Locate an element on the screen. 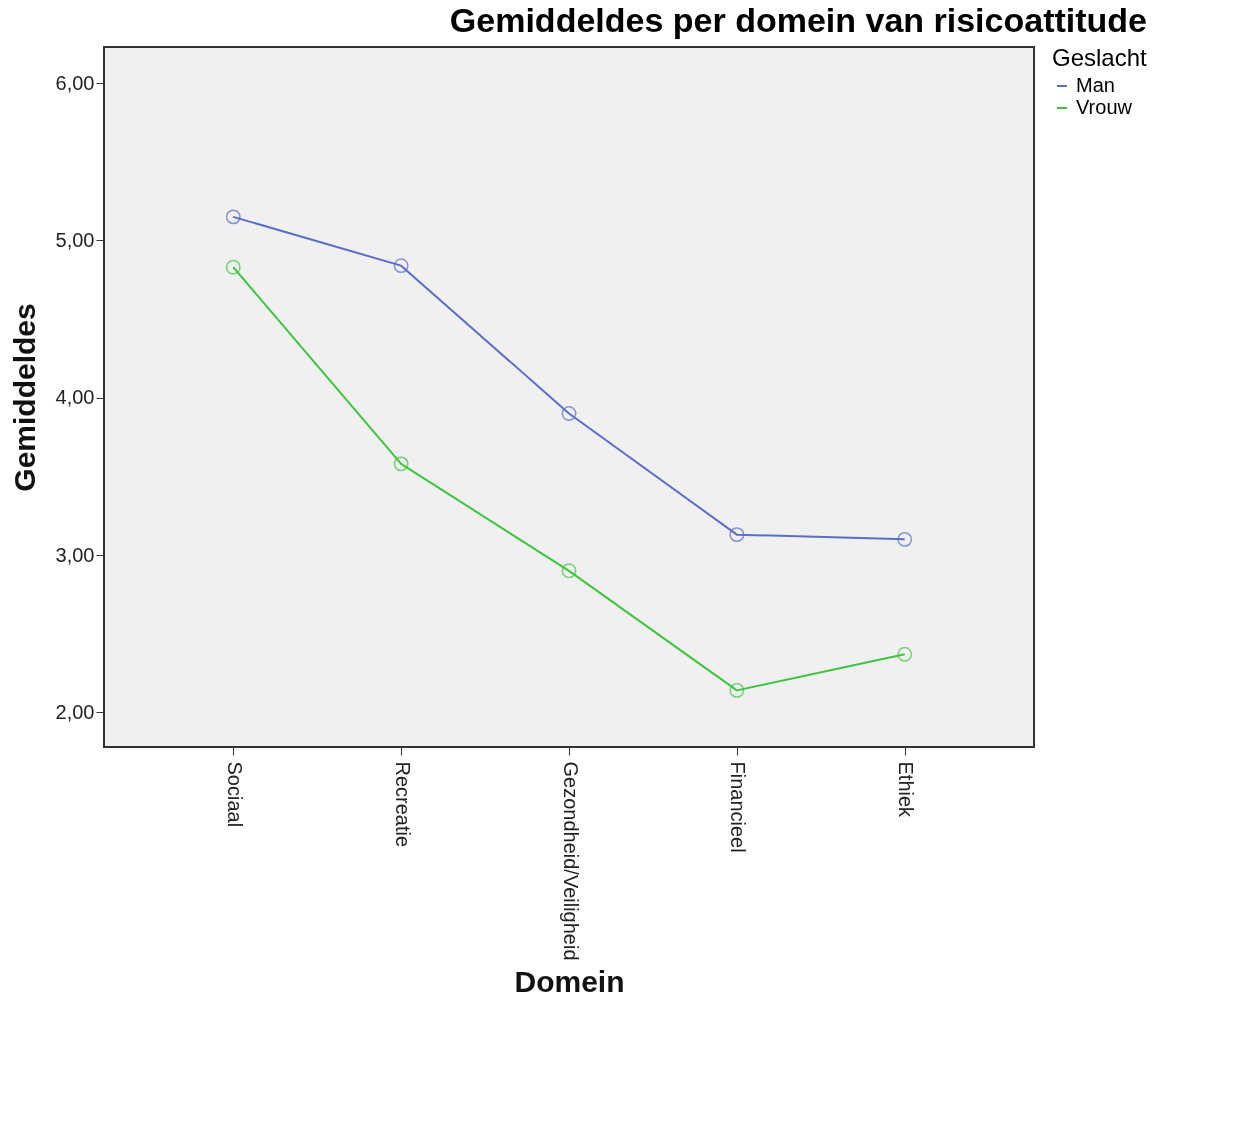 The height and width of the screenshot is (1138, 1251). x-tick-label: Ethiek is located at coordinates (906, 790).